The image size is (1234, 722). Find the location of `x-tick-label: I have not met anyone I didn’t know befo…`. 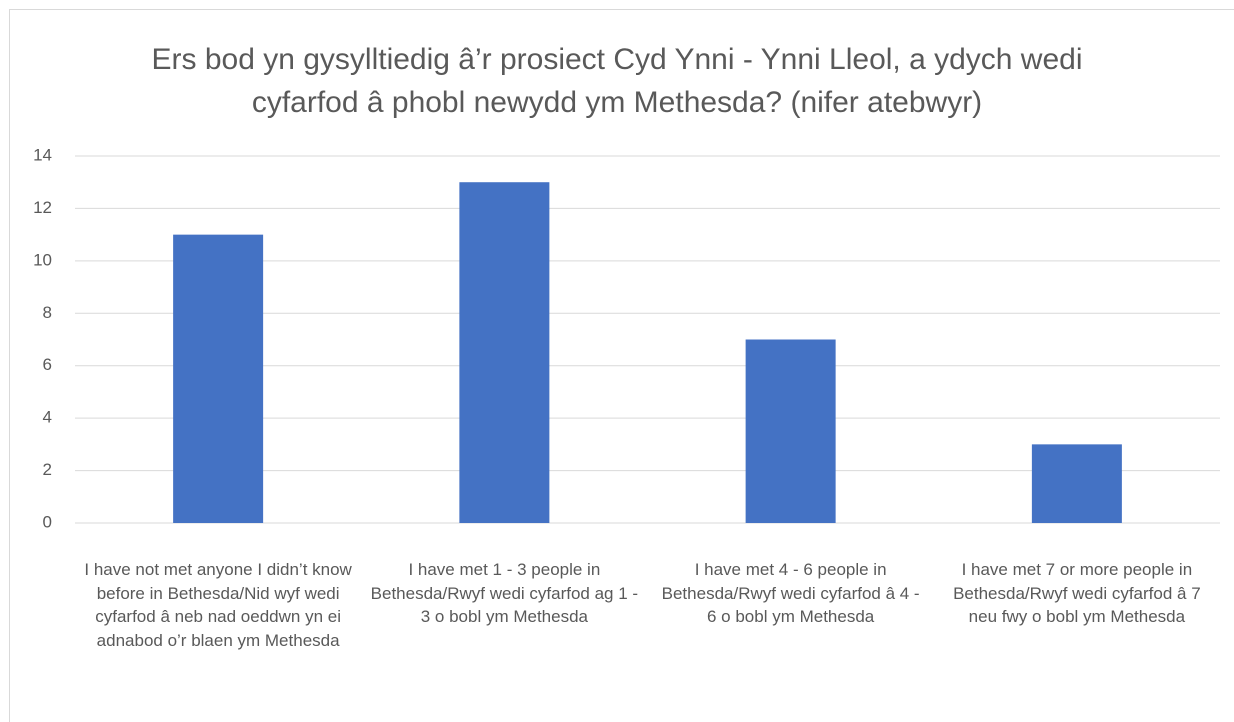

x-tick-label: I have not met anyone I didn’t know befo… is located at coordinates (218, 605).